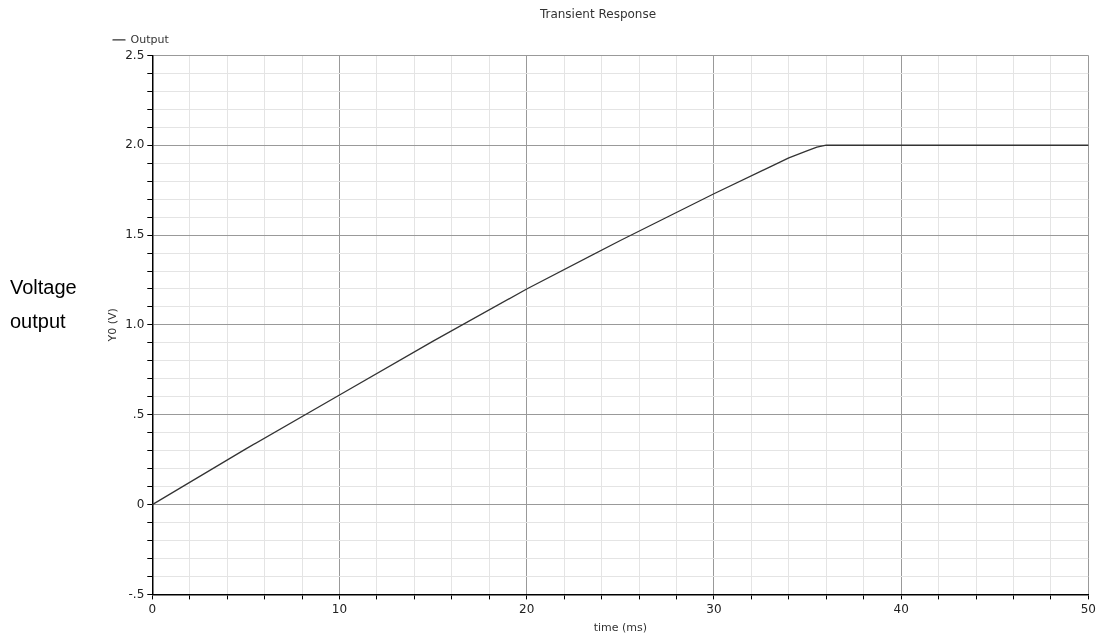 This screenshot has width=1099, height=637. Describe the element at coordinates (527, 608) in the screenshot. I see `x-tick-label: 20` at that location.